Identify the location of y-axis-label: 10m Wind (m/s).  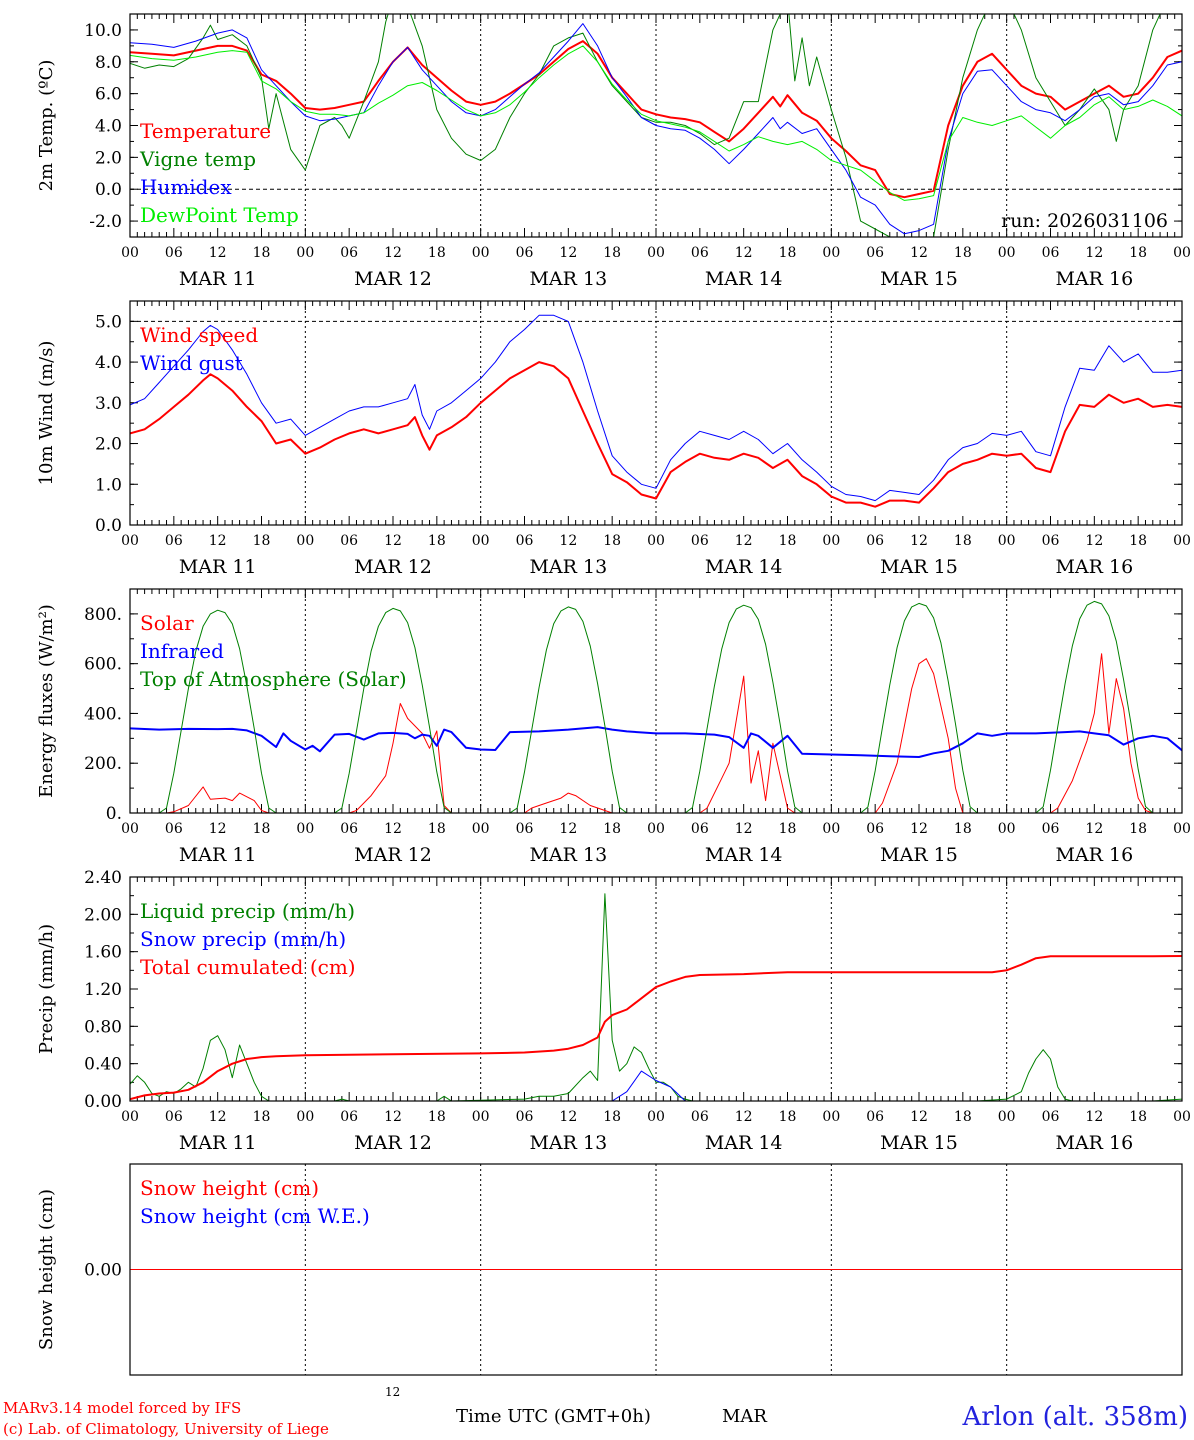
(46, 413).